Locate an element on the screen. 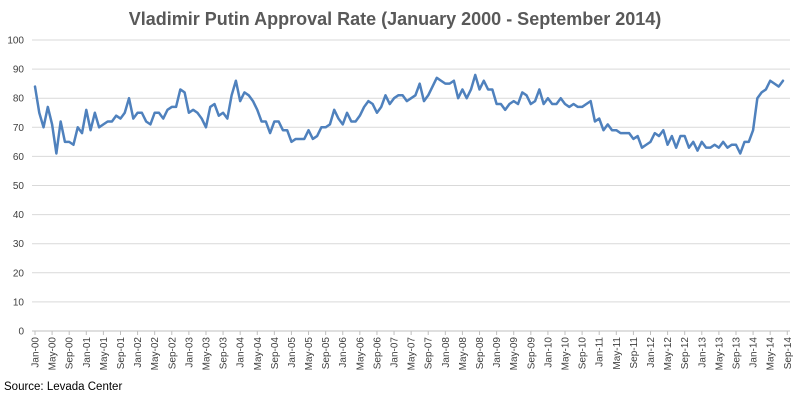  x-tick-label: Jan-02 is located at coordinates (138, 352).